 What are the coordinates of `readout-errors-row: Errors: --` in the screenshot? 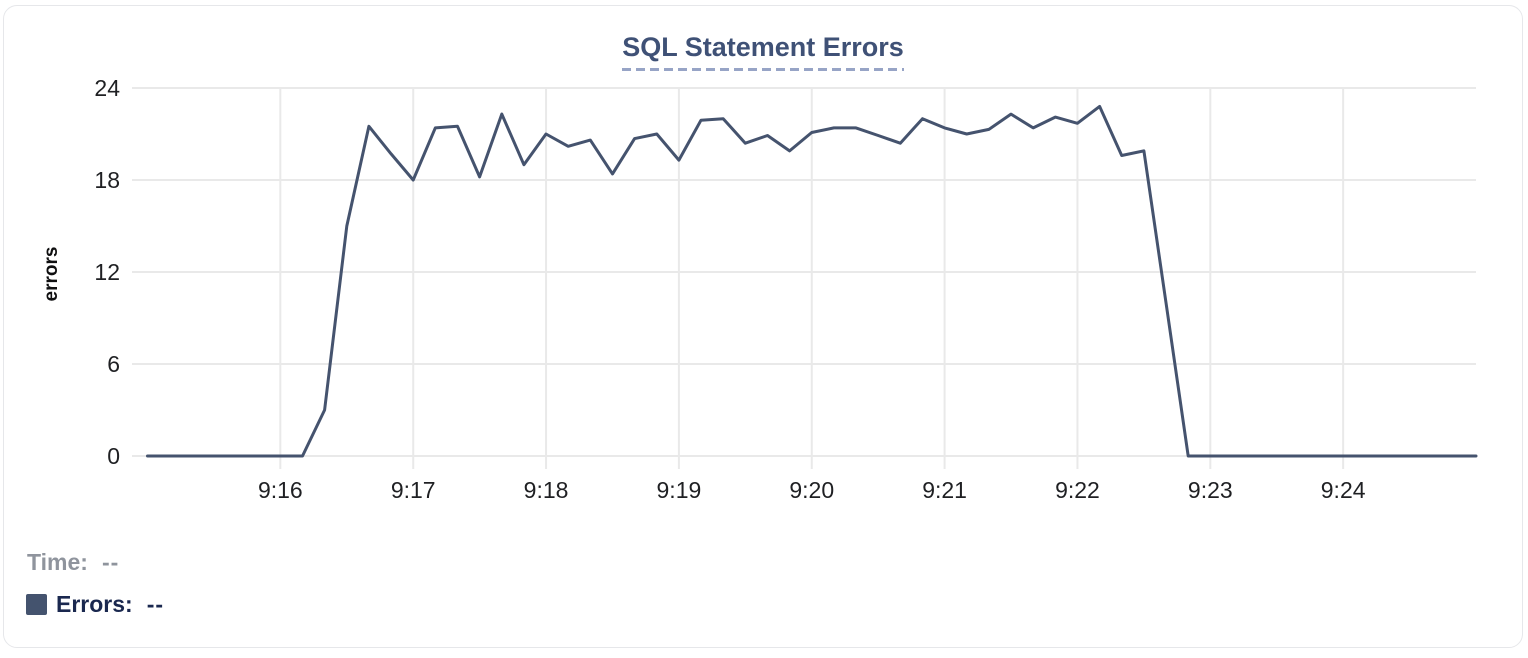 It's located at (95, 604).